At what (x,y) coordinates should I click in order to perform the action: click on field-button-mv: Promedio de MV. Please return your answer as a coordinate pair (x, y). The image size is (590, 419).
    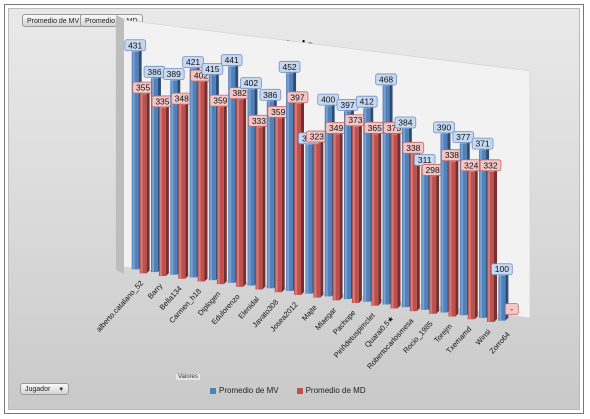
    Looking at the image, I should click on (53, 20).